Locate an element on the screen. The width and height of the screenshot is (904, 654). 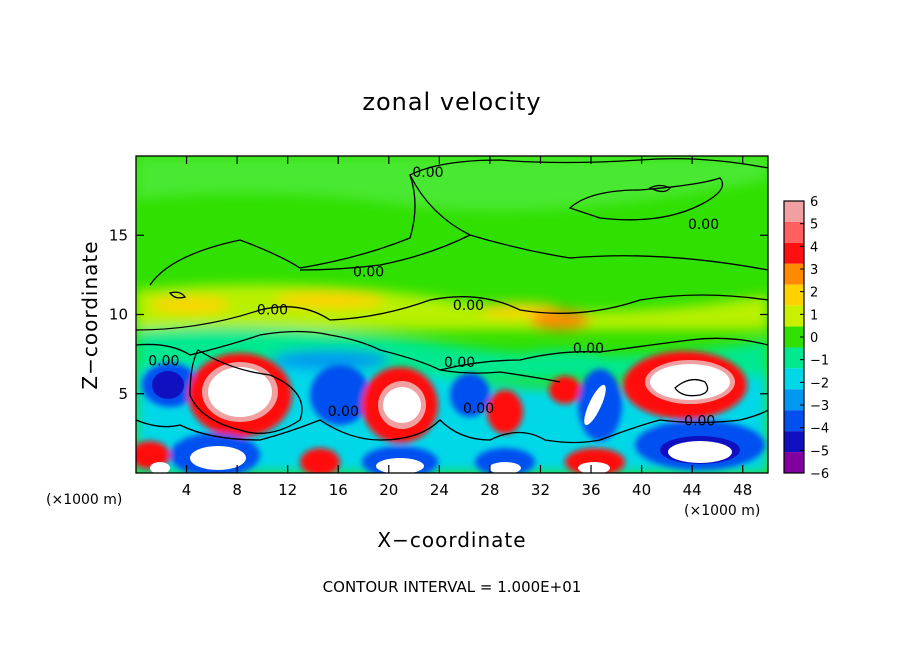
colorbar: 6 5 4 3 2 1 0 −1 −2 −3 −4 −5 −6 is located at coordinates (806, 338).